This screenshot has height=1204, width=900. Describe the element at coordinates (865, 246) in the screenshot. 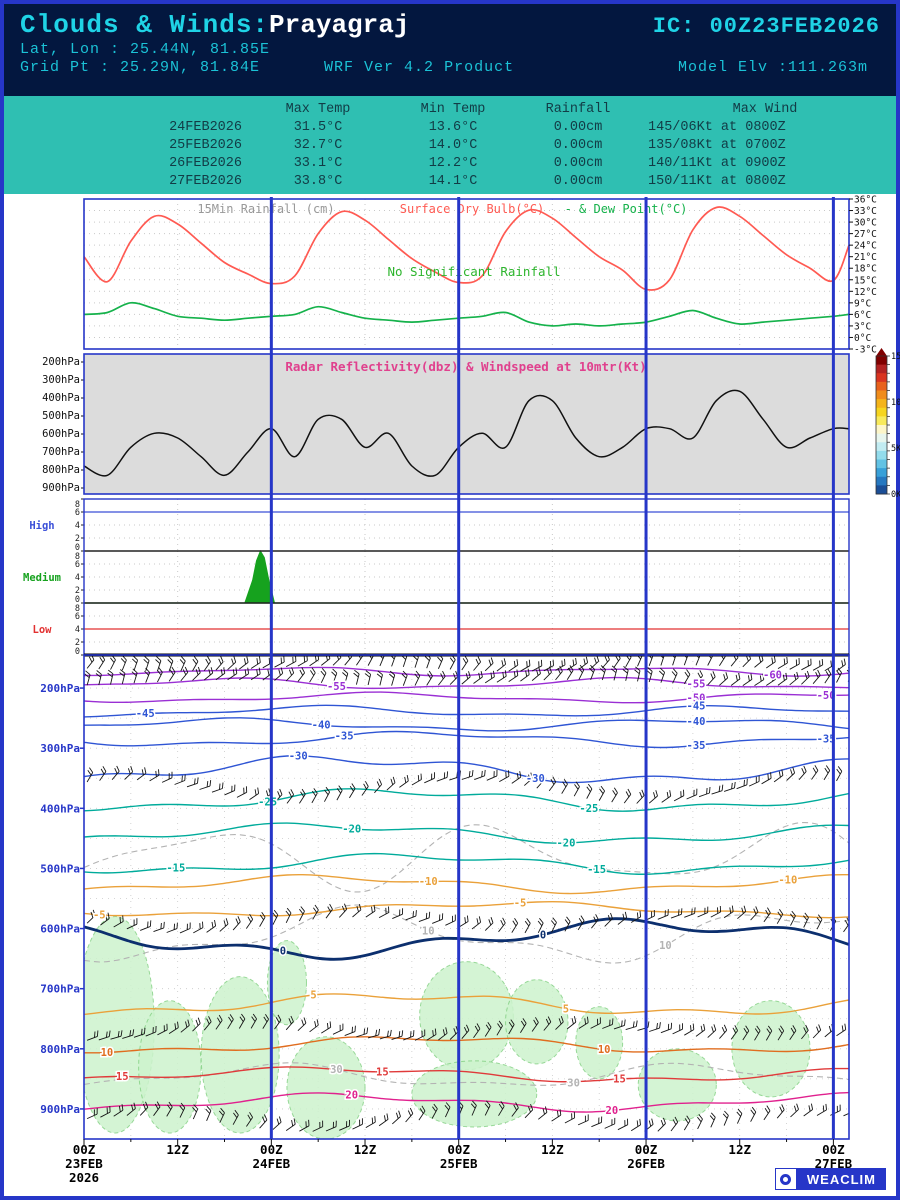

I see `svg-text: 24°C` at that location.